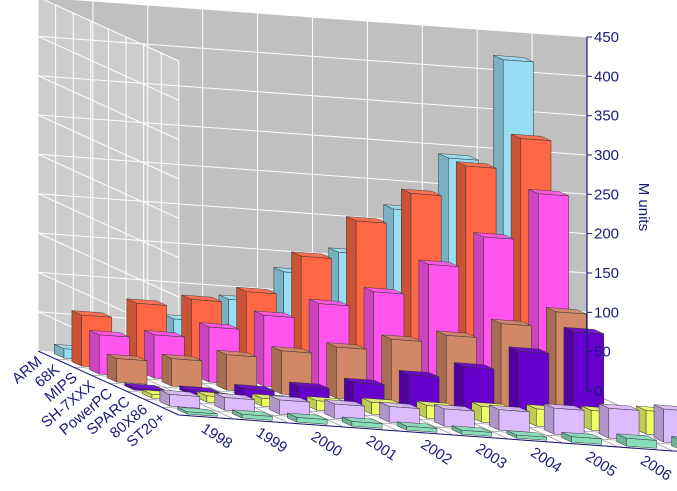 The width and height of the screenshot is (677, 491). Describe the element at coordinates (289, 406) in the screenshot. I see `bar-80x86-2000` at that location.